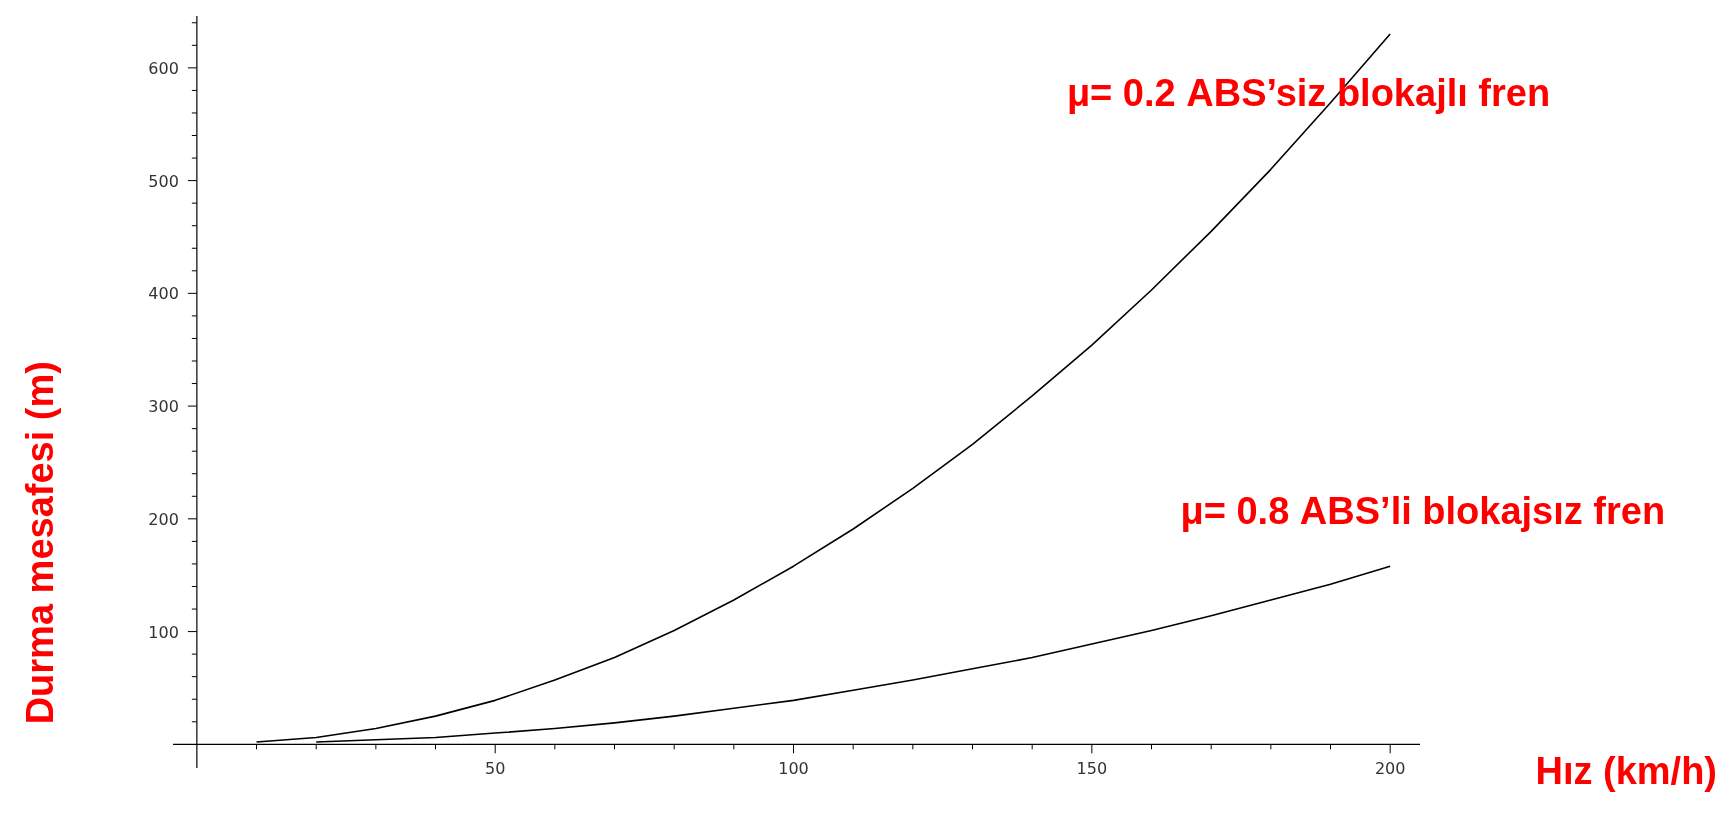  What do you see at coordinates (1626, 771) in the screenshot?
I see `x-axis-title: Hız (km/h)` at bounding box center [1626, 771].